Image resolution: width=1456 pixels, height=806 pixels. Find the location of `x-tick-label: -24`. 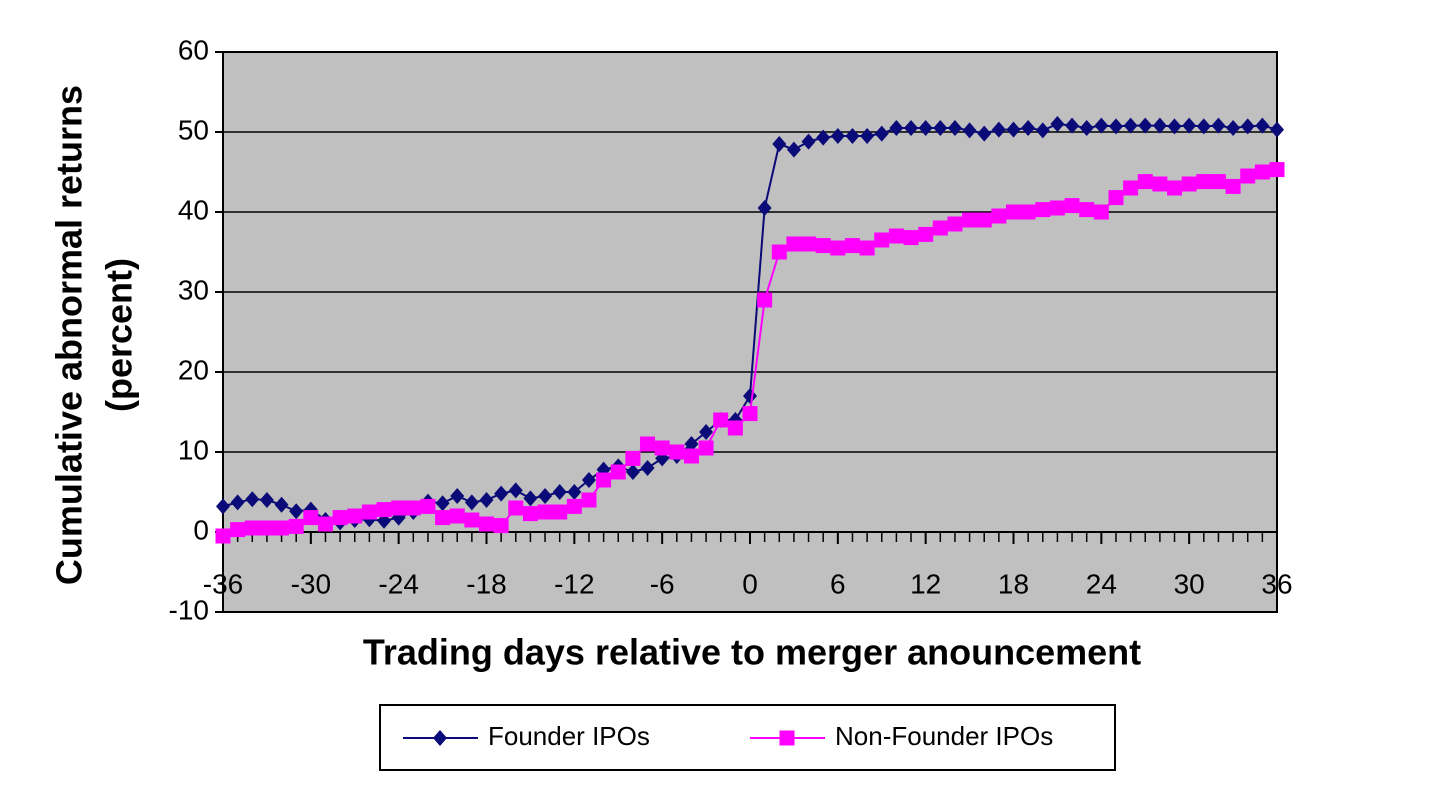

x-tick-label: -24 is located at coordinates (398, 583).